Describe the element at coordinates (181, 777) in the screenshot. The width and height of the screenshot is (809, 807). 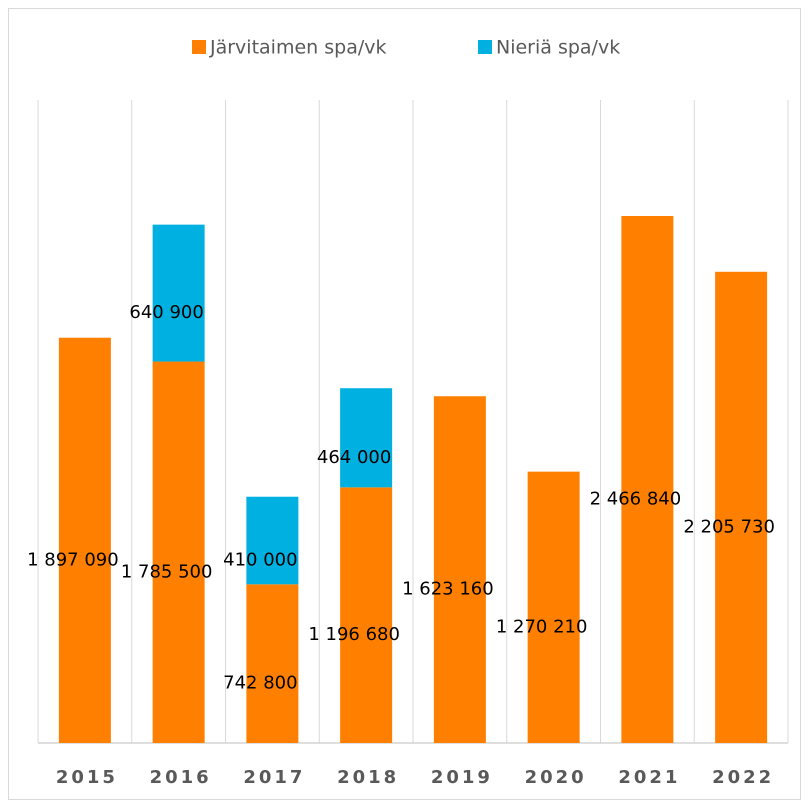
I see `x-tick-label: 2016` at that location.